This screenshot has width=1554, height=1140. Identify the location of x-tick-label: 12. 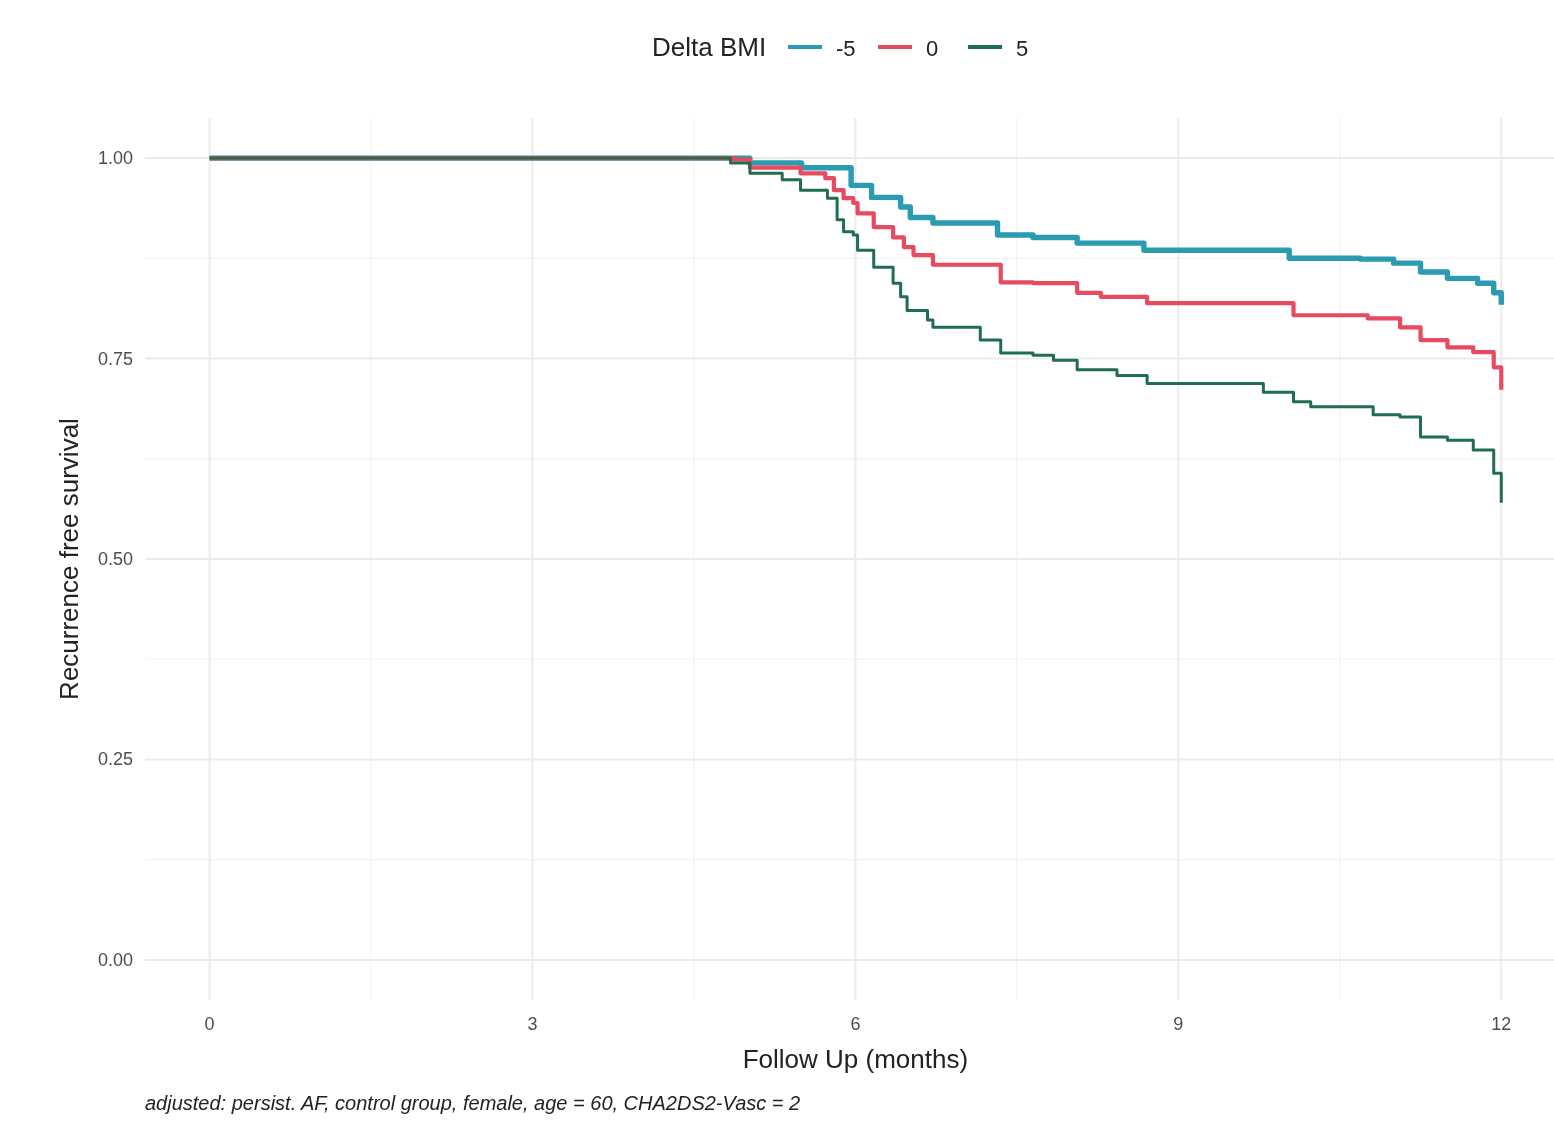
(1501, 1024).